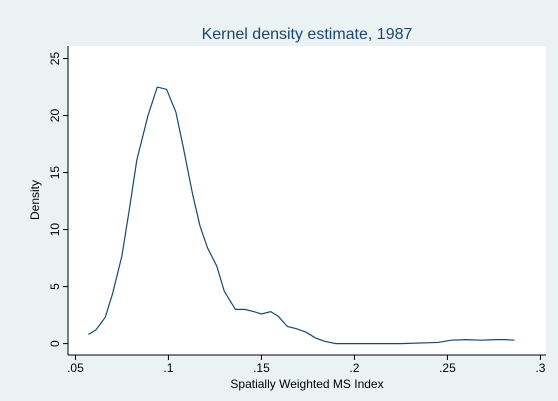 This screenshot has width=558, height=401. I want to click on x-tick-label: .15, so click(261, 368).